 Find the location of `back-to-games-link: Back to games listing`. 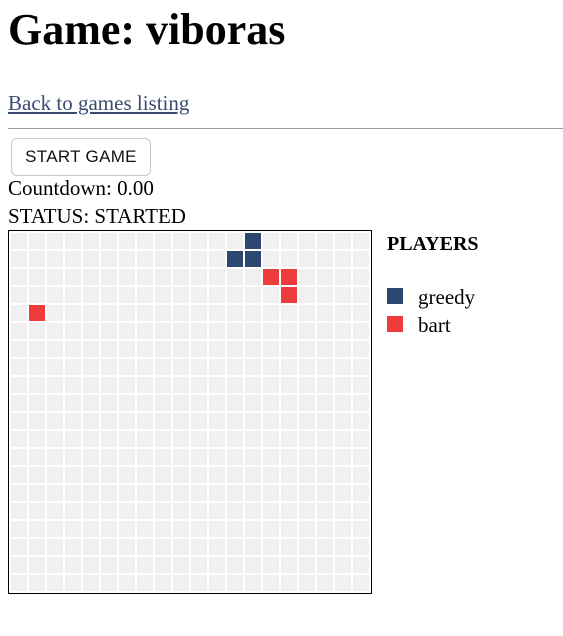

back-to-games-link: Back to games listing is located at coordinates (99, 103).